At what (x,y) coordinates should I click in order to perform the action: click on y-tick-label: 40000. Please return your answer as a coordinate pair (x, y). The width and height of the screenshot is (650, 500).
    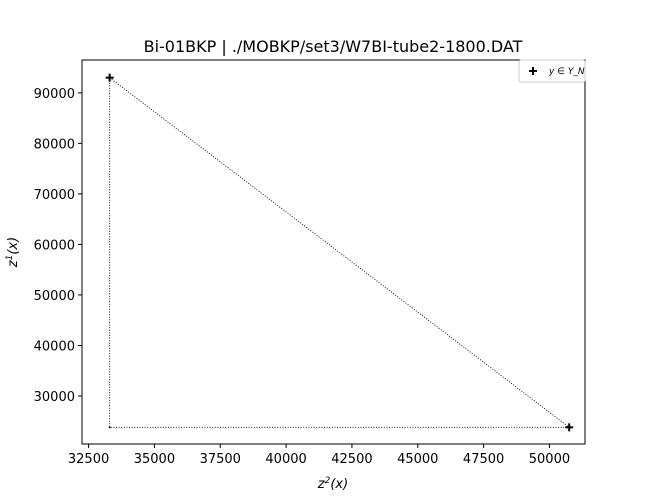
    Looking at the image, I should click on (54, 346).